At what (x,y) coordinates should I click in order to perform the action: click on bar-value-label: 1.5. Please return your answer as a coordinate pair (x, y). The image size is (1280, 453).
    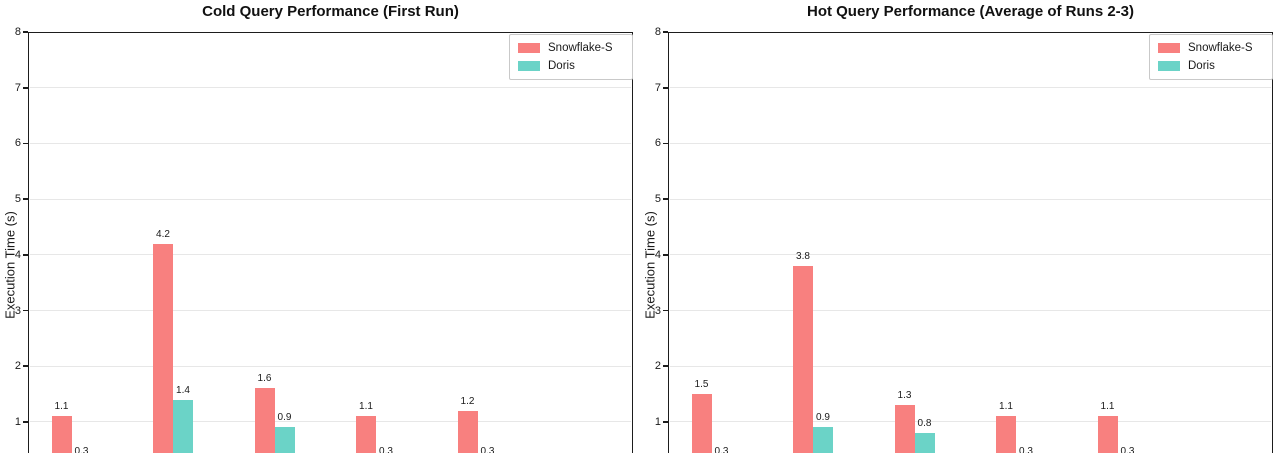
    Looking at the image, I should click on (701, 385).